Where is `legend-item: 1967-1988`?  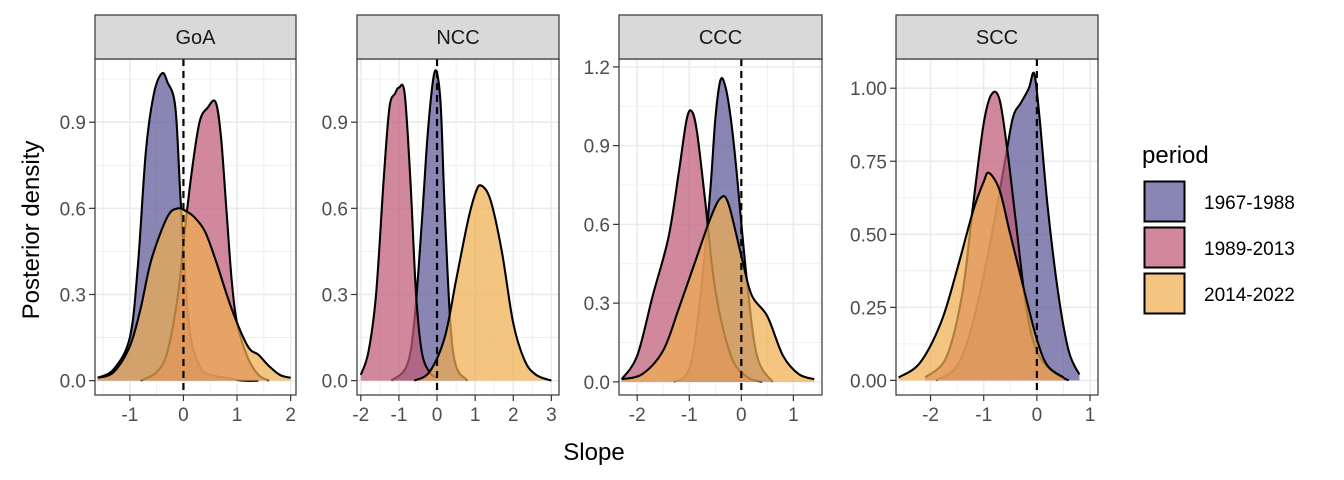
legend-item: 1967-1988 is located at coordinates (1219, 201).